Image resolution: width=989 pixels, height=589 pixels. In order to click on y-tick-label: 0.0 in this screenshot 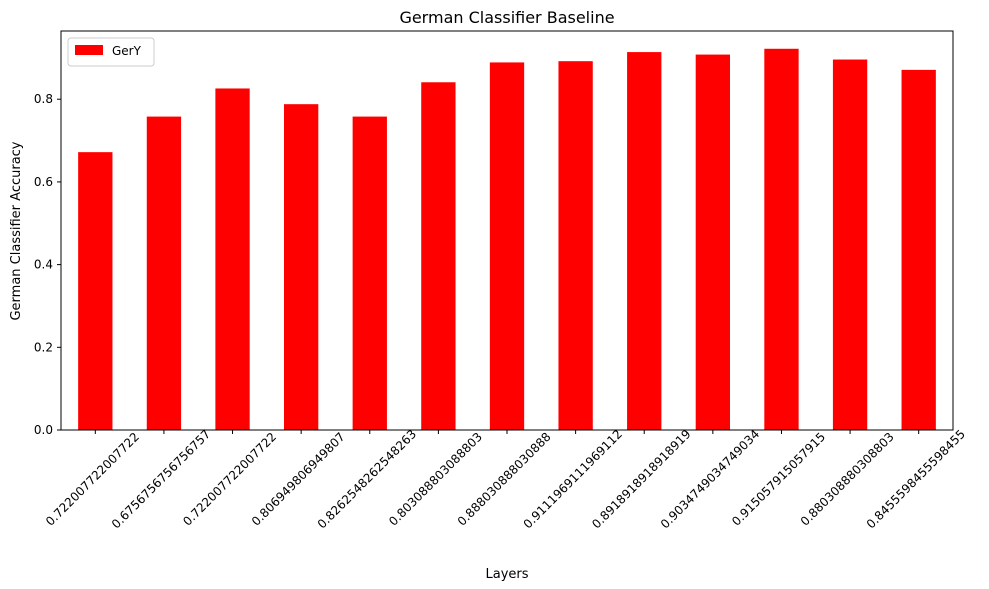, I will do `click(43, 430)`.